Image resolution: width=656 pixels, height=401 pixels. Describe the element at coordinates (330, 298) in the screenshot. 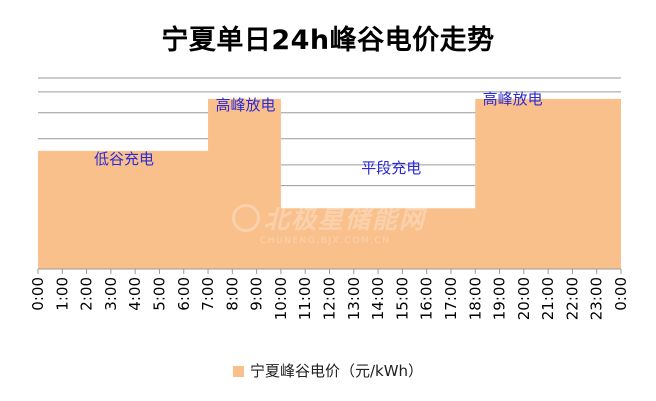

I see `x-tick-label: 12:00` at that location.